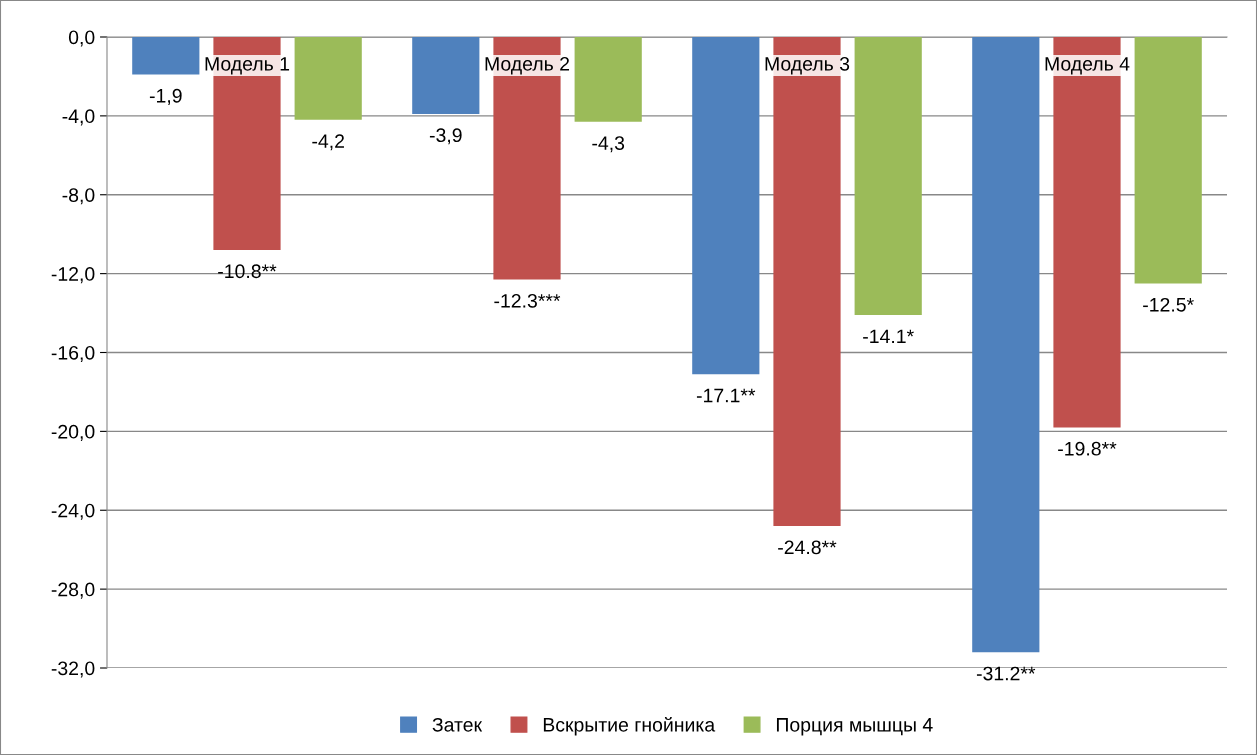 The width and height of the screenshot is (1257, 755). Describe the element at coordinates (73, 432) in the screenshot. I see `y-tick-label: -20,0` at that location.